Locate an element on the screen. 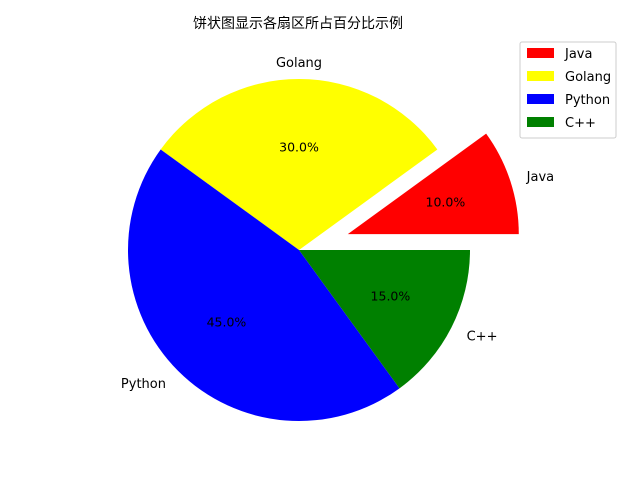 This screenshot has width=640, height=480. chart-title: 饼状图显示各扇区所占百分比示例 is located at coordinates (298, 24).